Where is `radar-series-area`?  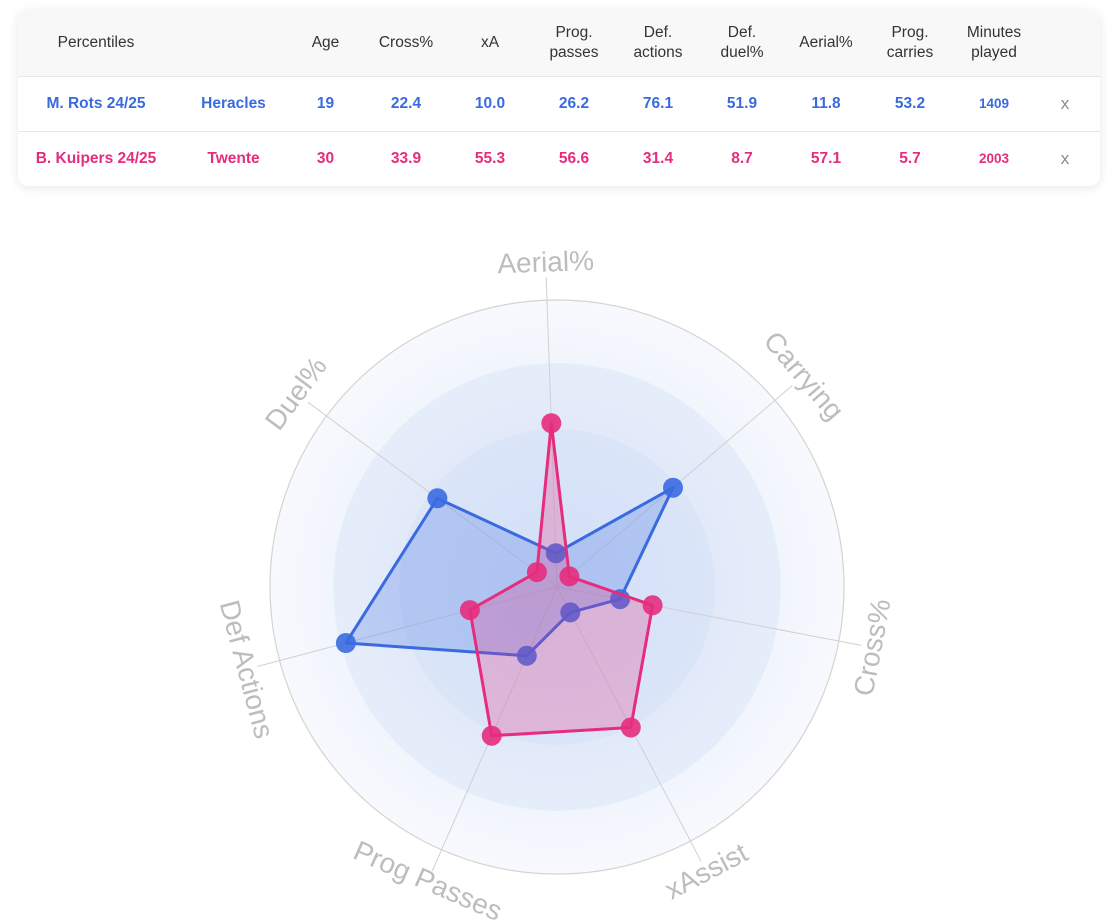 radar-series-area is located at coordinates (509, 572).